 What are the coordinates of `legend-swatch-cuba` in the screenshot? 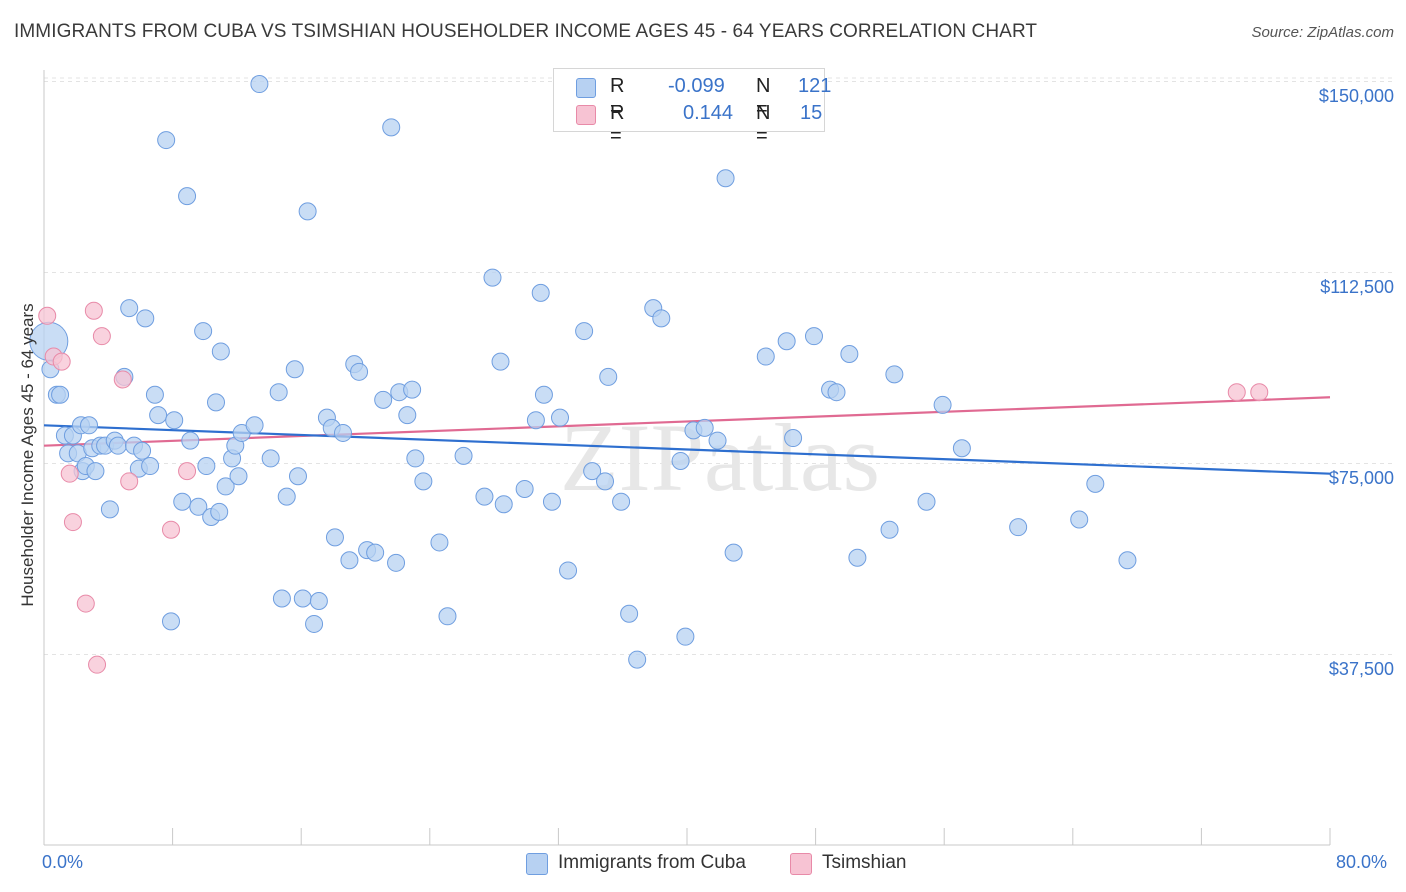 It's located at (586, 88).